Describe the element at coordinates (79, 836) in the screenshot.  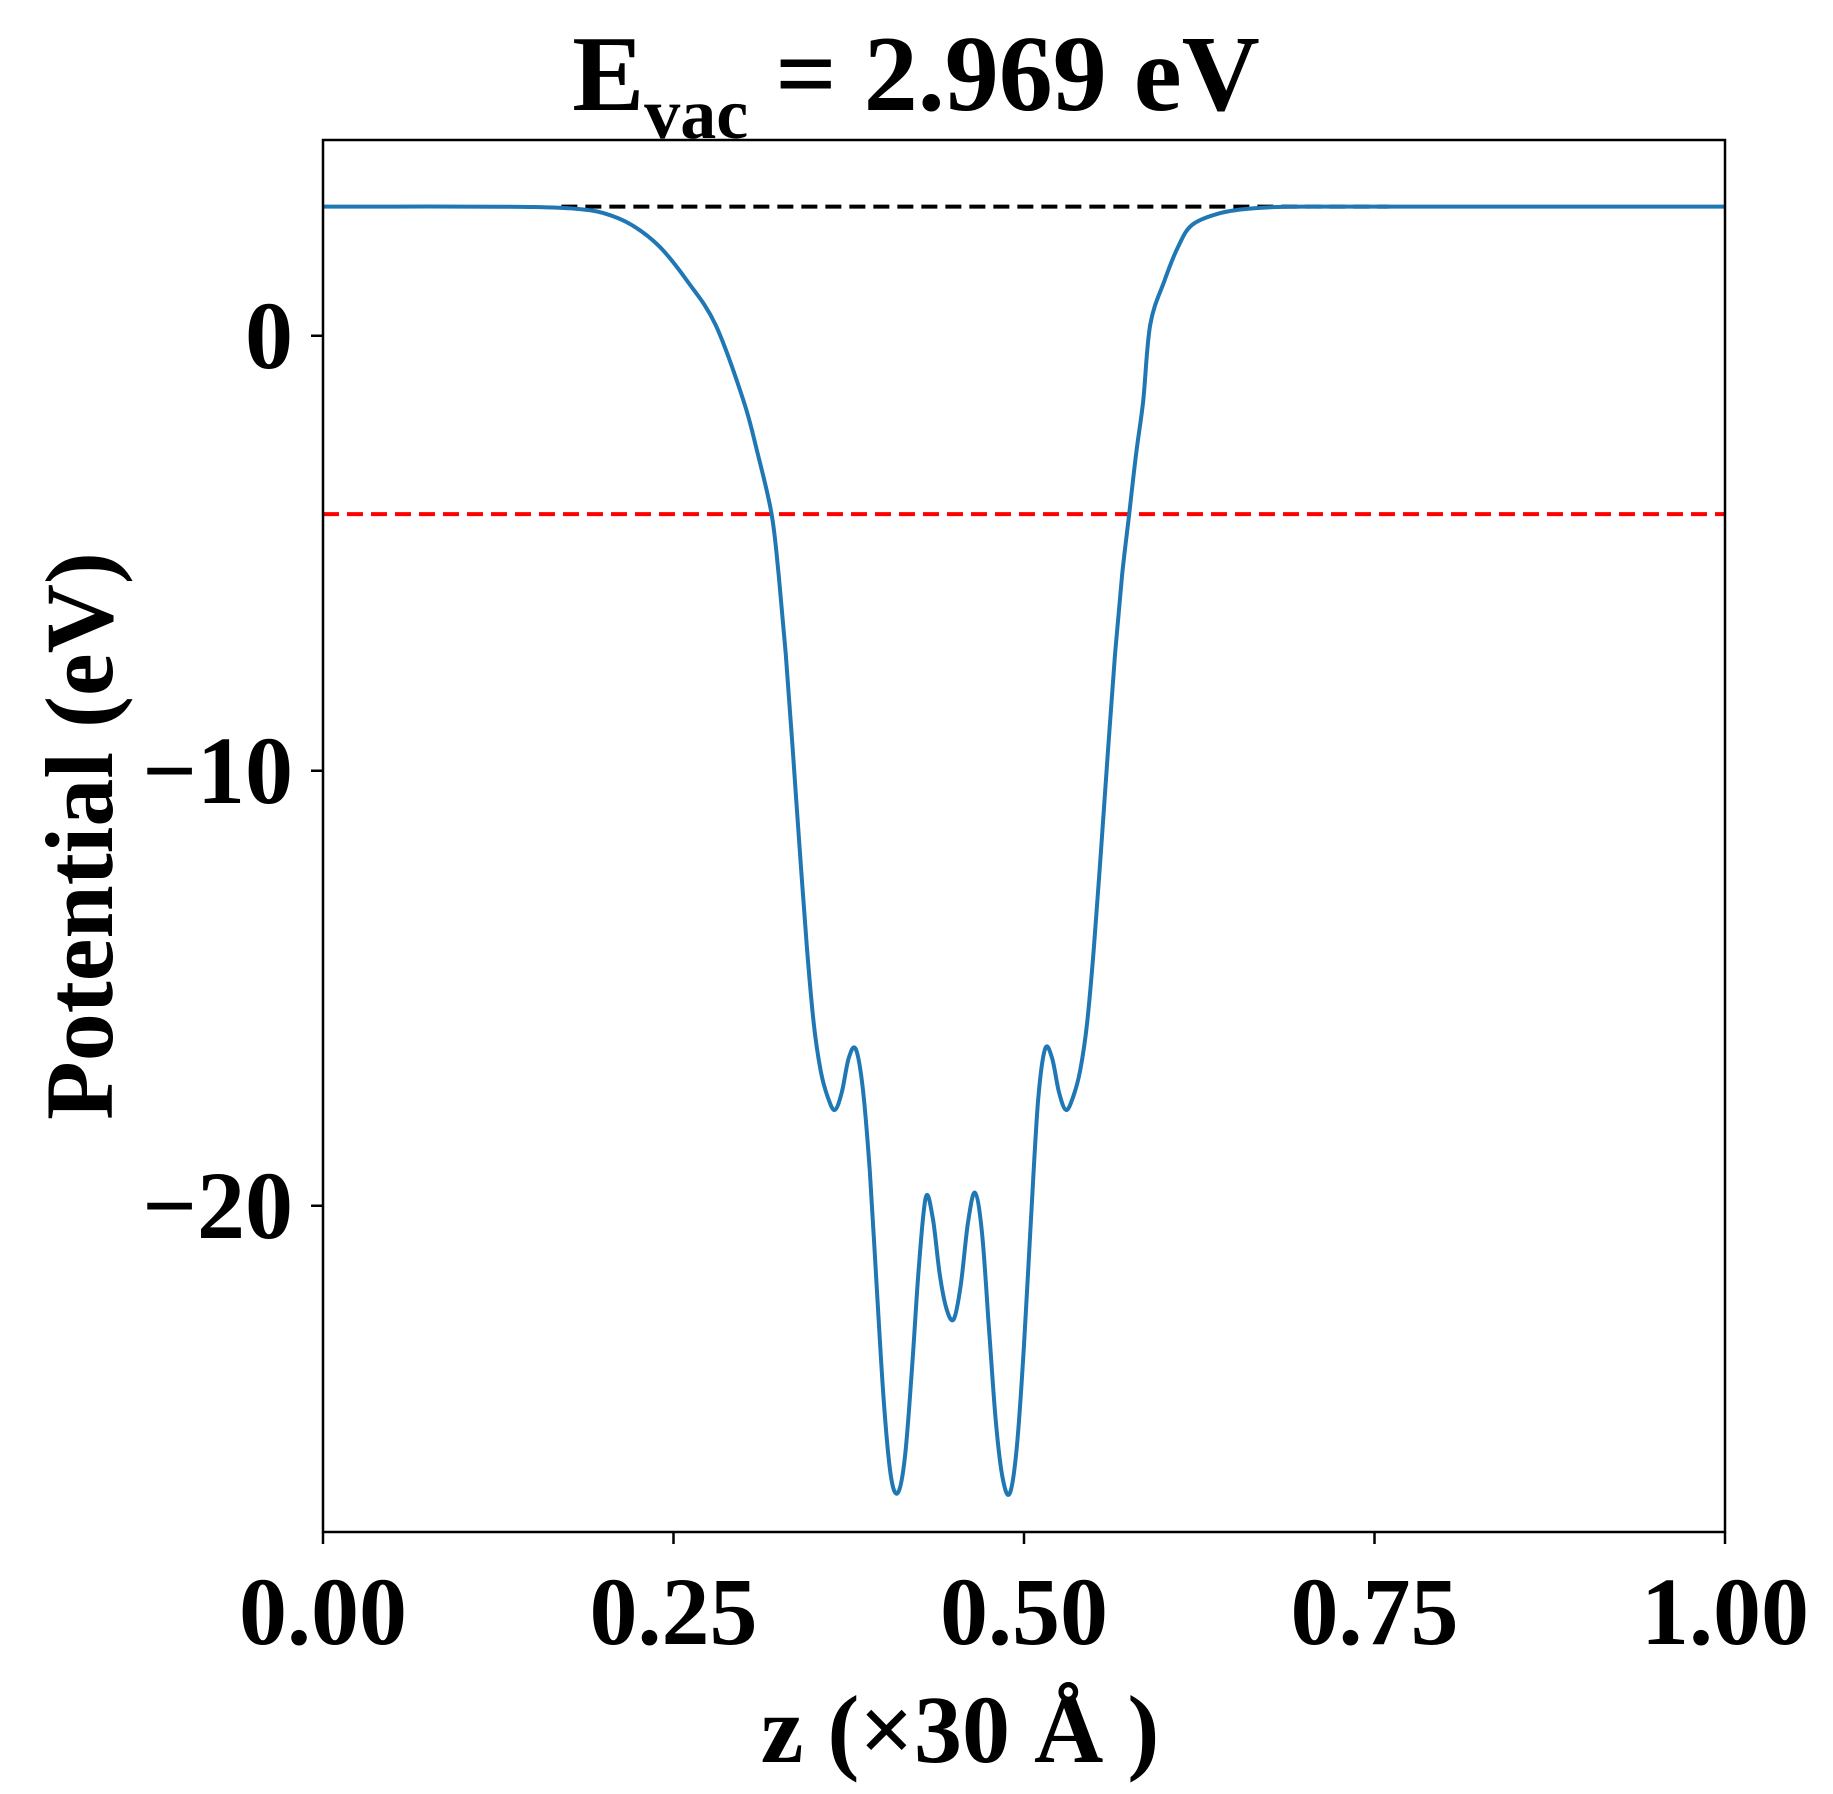
I see `y-axis-label: Potential (eV)` at that location.